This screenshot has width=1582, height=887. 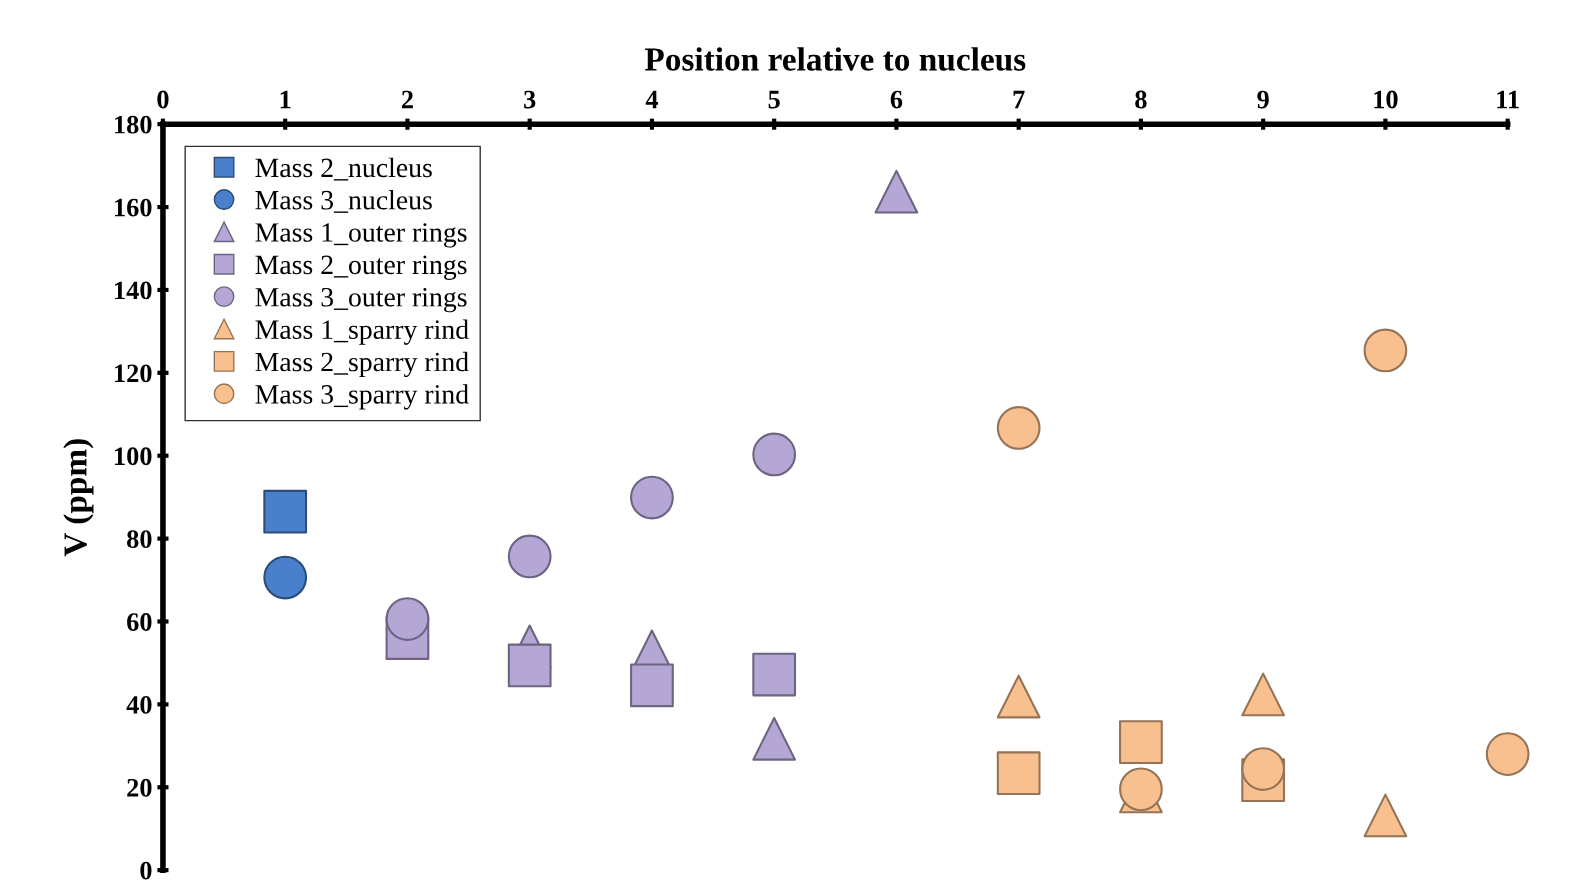 What do you see at coordinates (774, 99) in the screenshot?
I see `x-tick-label: 5` at bounding box center [774, 99].